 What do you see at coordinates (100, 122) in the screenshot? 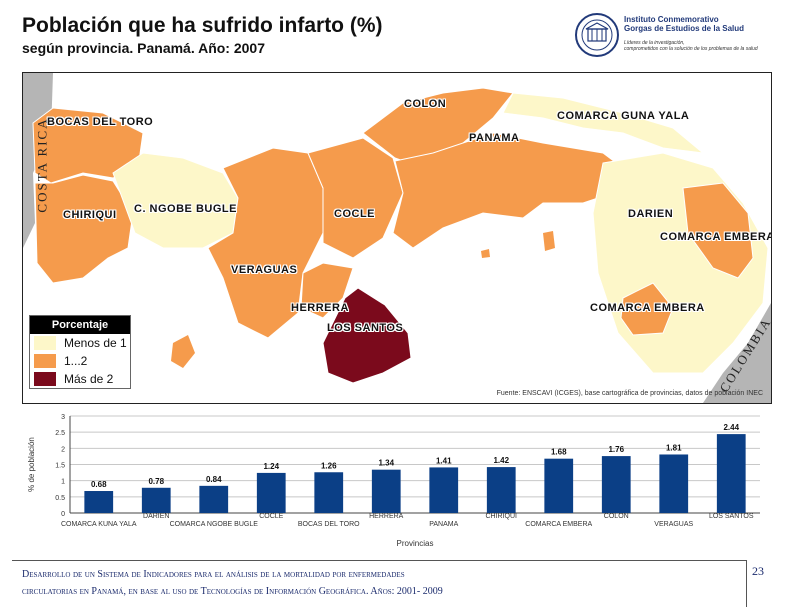
I see `label-bocas: BOCAS DEL TORO` at bounding box center [100, 122].